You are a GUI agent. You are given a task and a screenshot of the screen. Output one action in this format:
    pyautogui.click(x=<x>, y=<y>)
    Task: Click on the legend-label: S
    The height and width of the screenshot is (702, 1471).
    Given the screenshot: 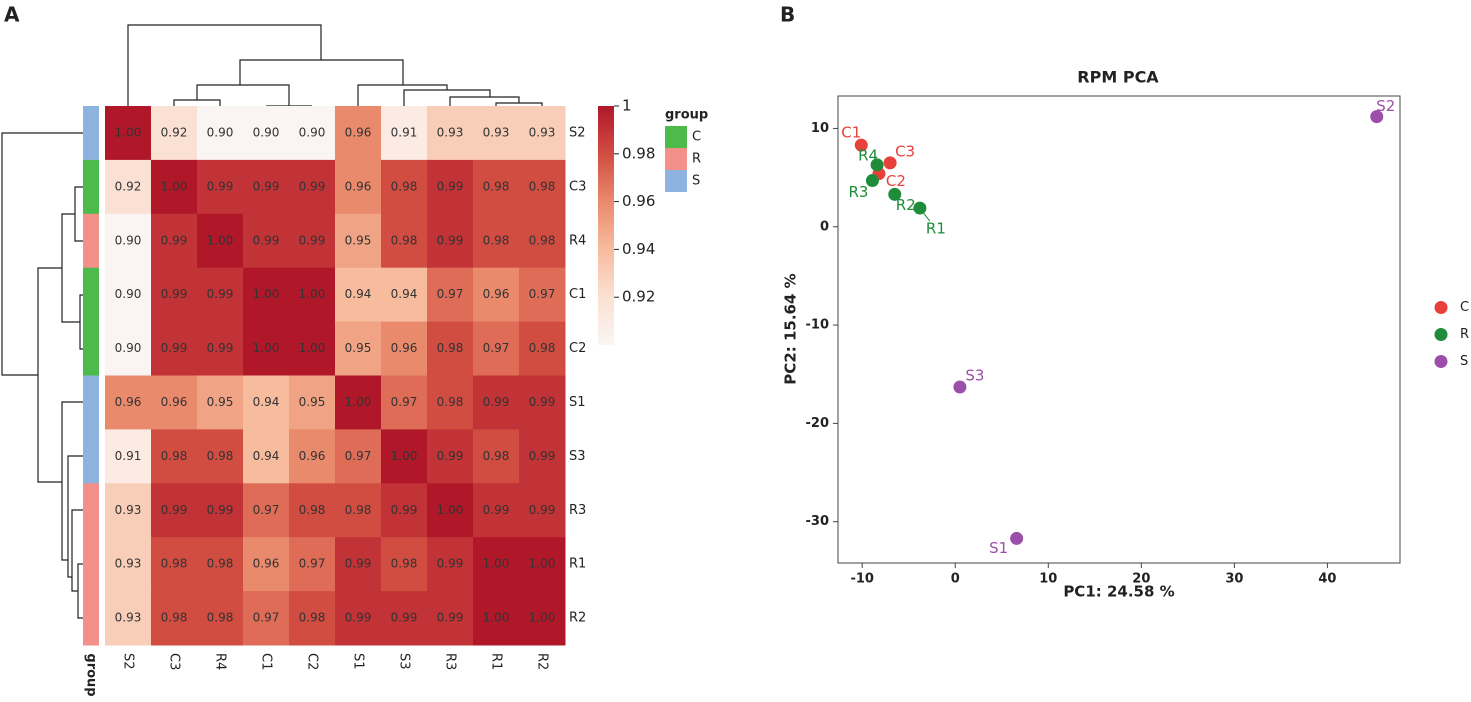 What is the action you would take?
    pyautogui.click(x=1464, y=361)
    